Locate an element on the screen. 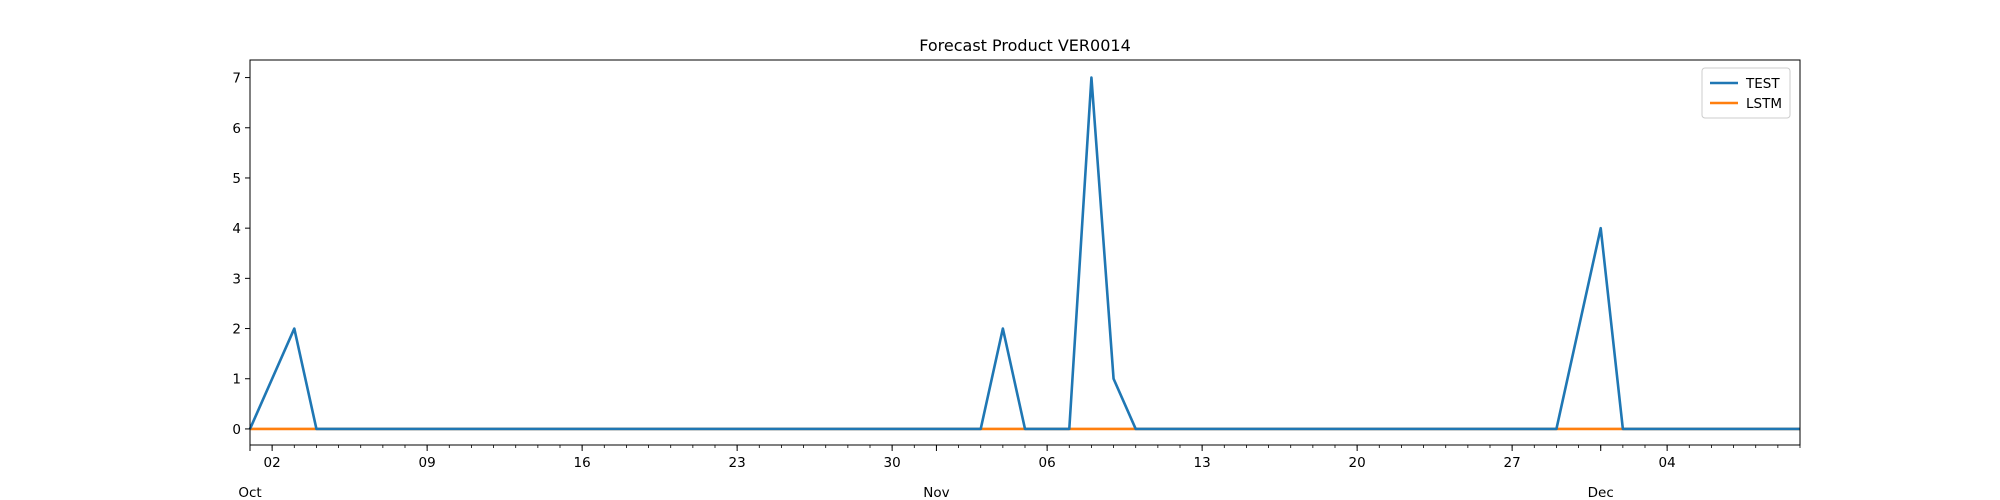 Image resolution: width=2000 pixels, height=500 pixels. y-tick-label: 5 is located at coordinates (236, 179).